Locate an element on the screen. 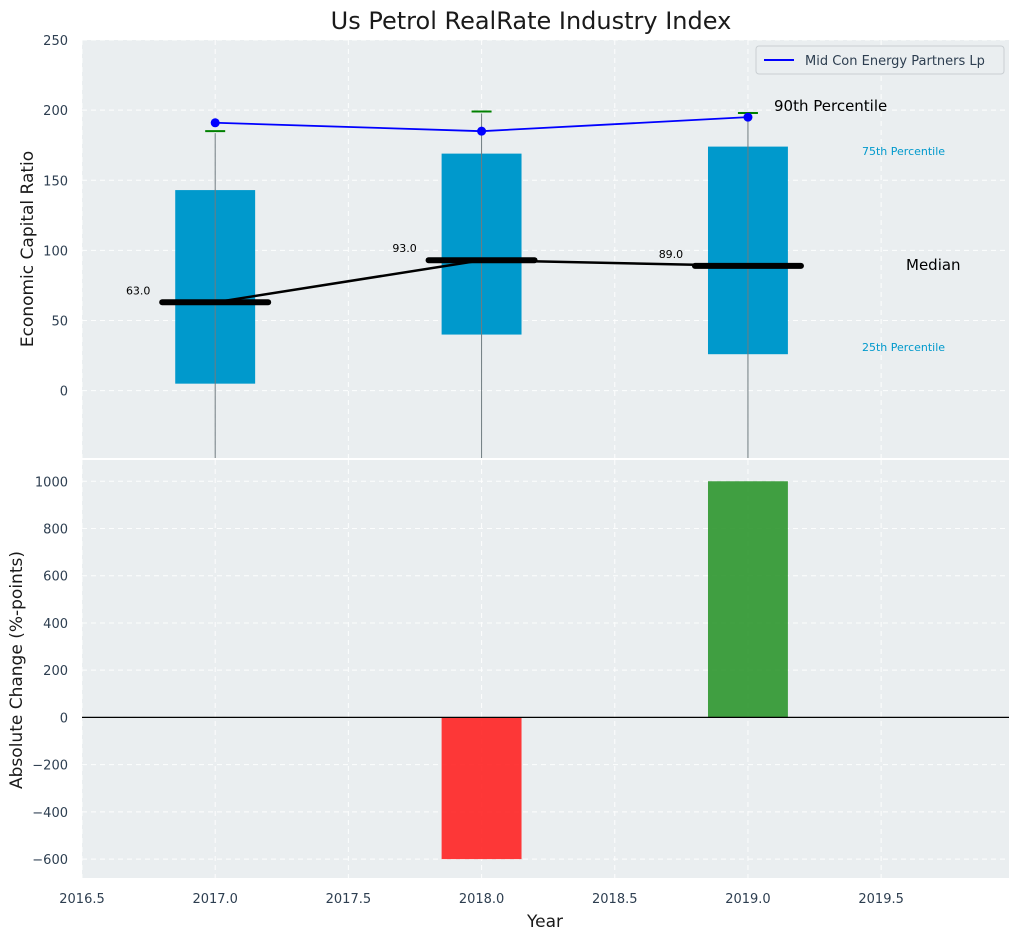 Image resolution: width=1021 pixels, height=940 pixels. top-y-tick-label: 100 is located at coordinates (55, 251).